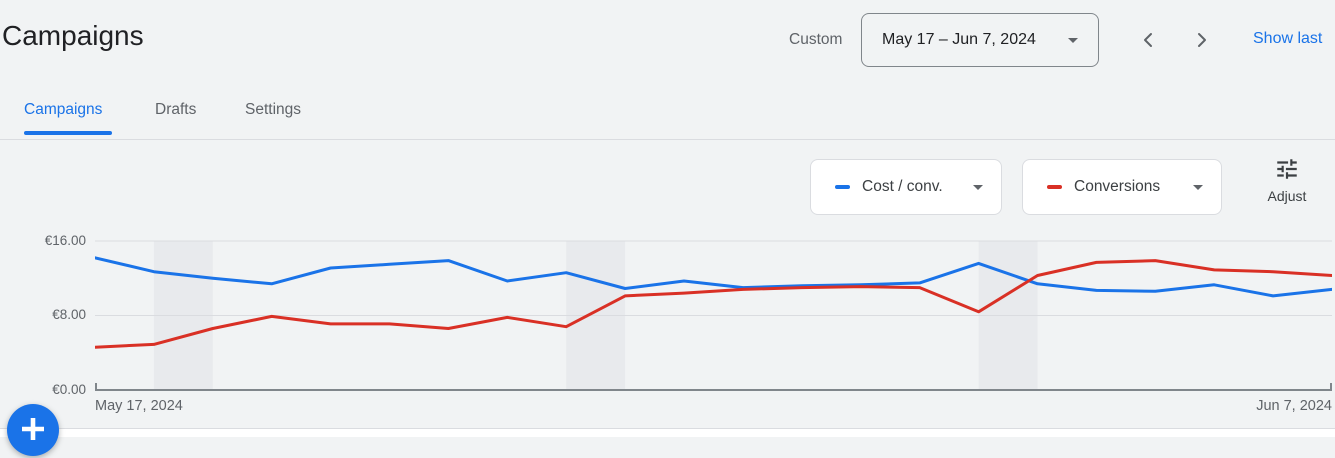  Describe the element at coordinates (1288, 38) in the screenshot. I see `show-last-link: Show last` at that location.